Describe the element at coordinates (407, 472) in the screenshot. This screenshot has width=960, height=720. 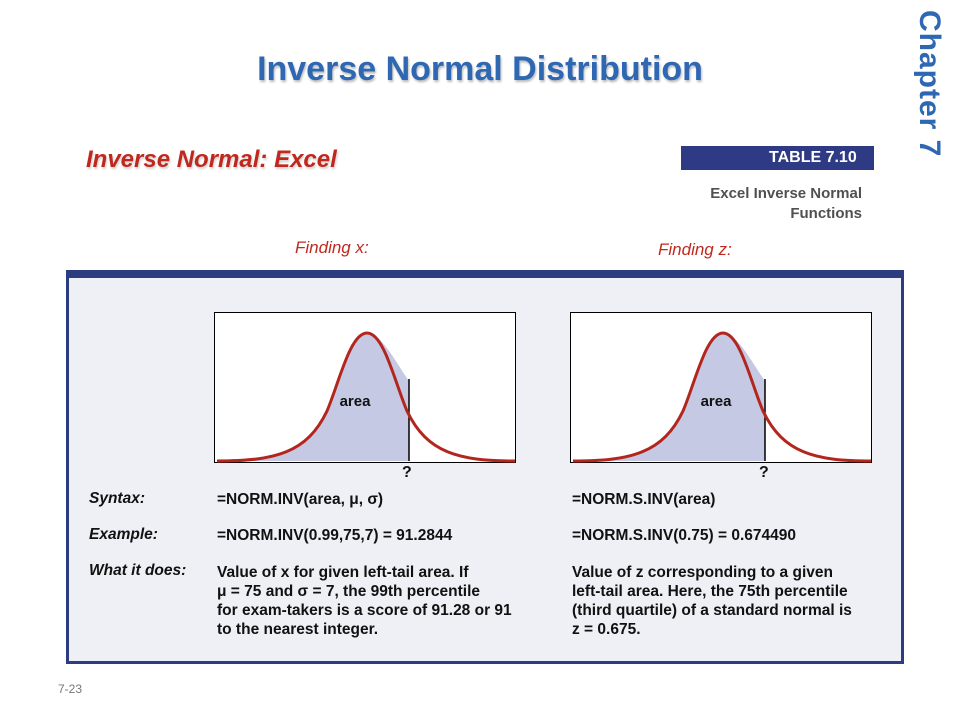
I see `left-question-mark: ?` at that location.